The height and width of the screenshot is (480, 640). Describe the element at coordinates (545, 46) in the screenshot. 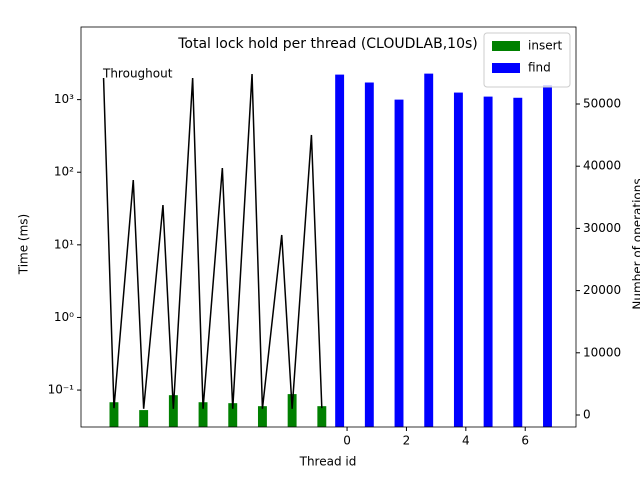

I see `legend-label: insert` at that location.